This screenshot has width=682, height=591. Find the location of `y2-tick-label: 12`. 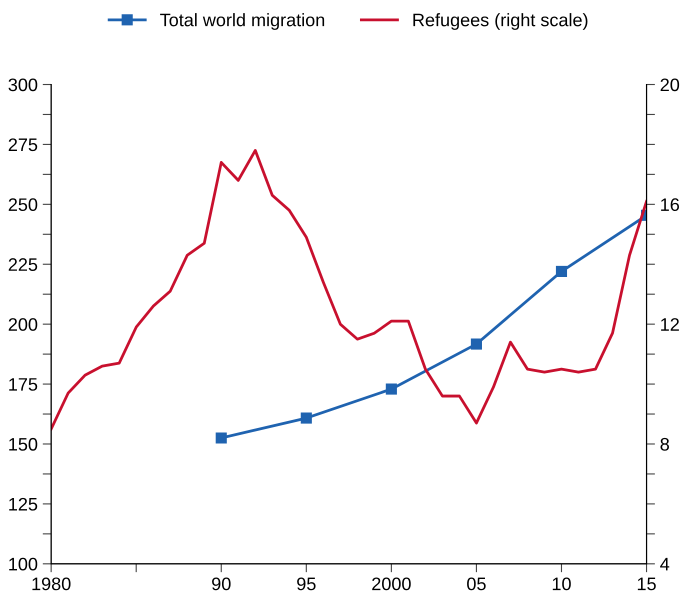

y2-tick-label: 12 is located at coordinates (670, 324).